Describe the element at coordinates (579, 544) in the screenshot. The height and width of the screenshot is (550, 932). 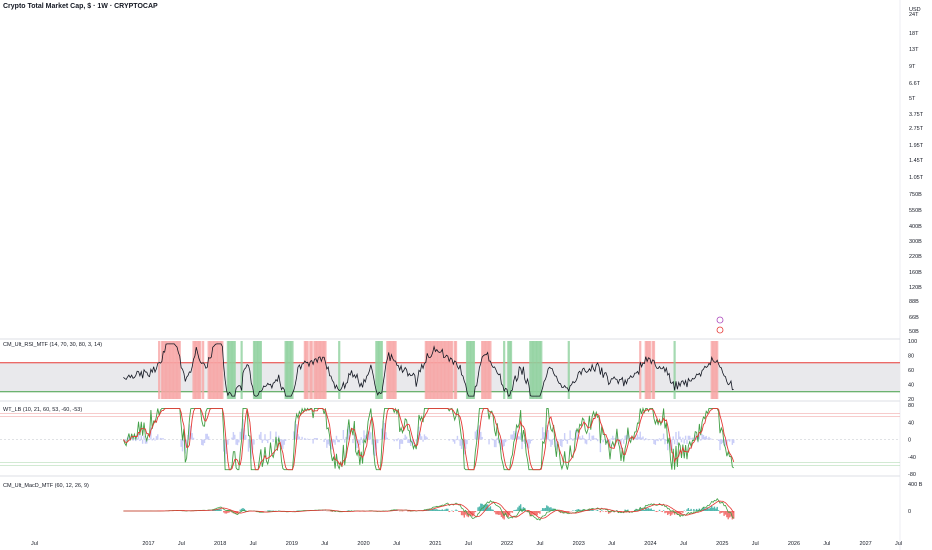
I see `time-tick: 2023` at that location.